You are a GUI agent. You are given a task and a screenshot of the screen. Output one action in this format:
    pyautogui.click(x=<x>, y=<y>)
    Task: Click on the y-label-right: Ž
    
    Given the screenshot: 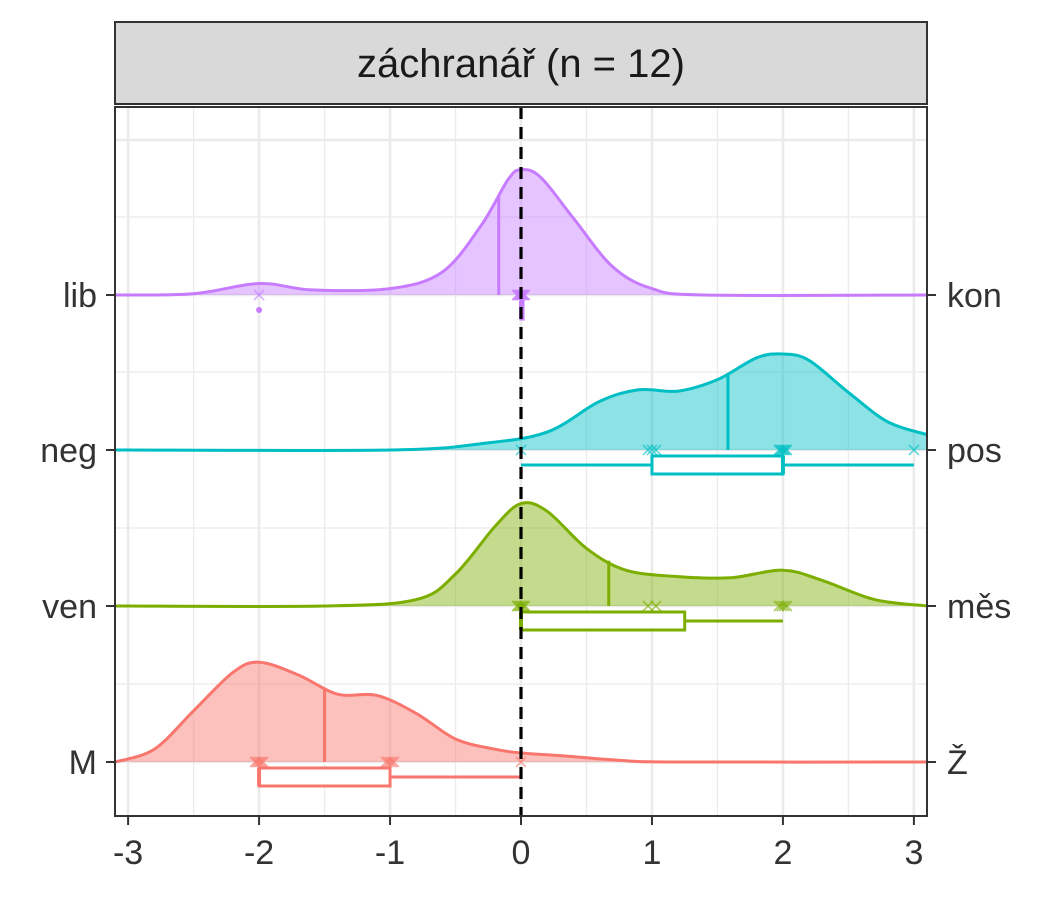 What is the action you would take?
    pyautogui.click(x=957, y=763)
    